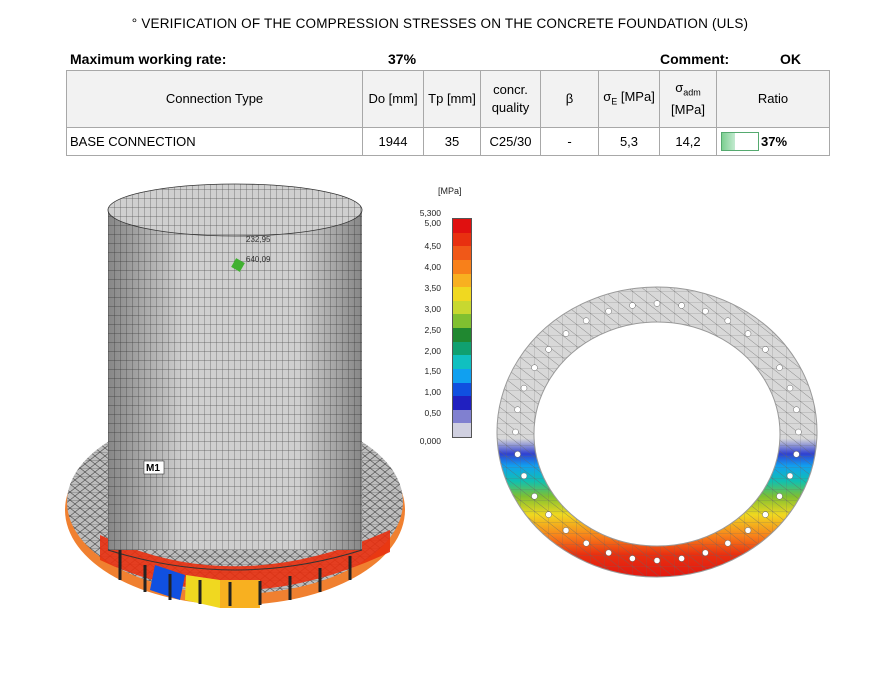  Describe the element at coordinates (393, 141) in the screenshot. I see `cell-do: 1944` at that location.